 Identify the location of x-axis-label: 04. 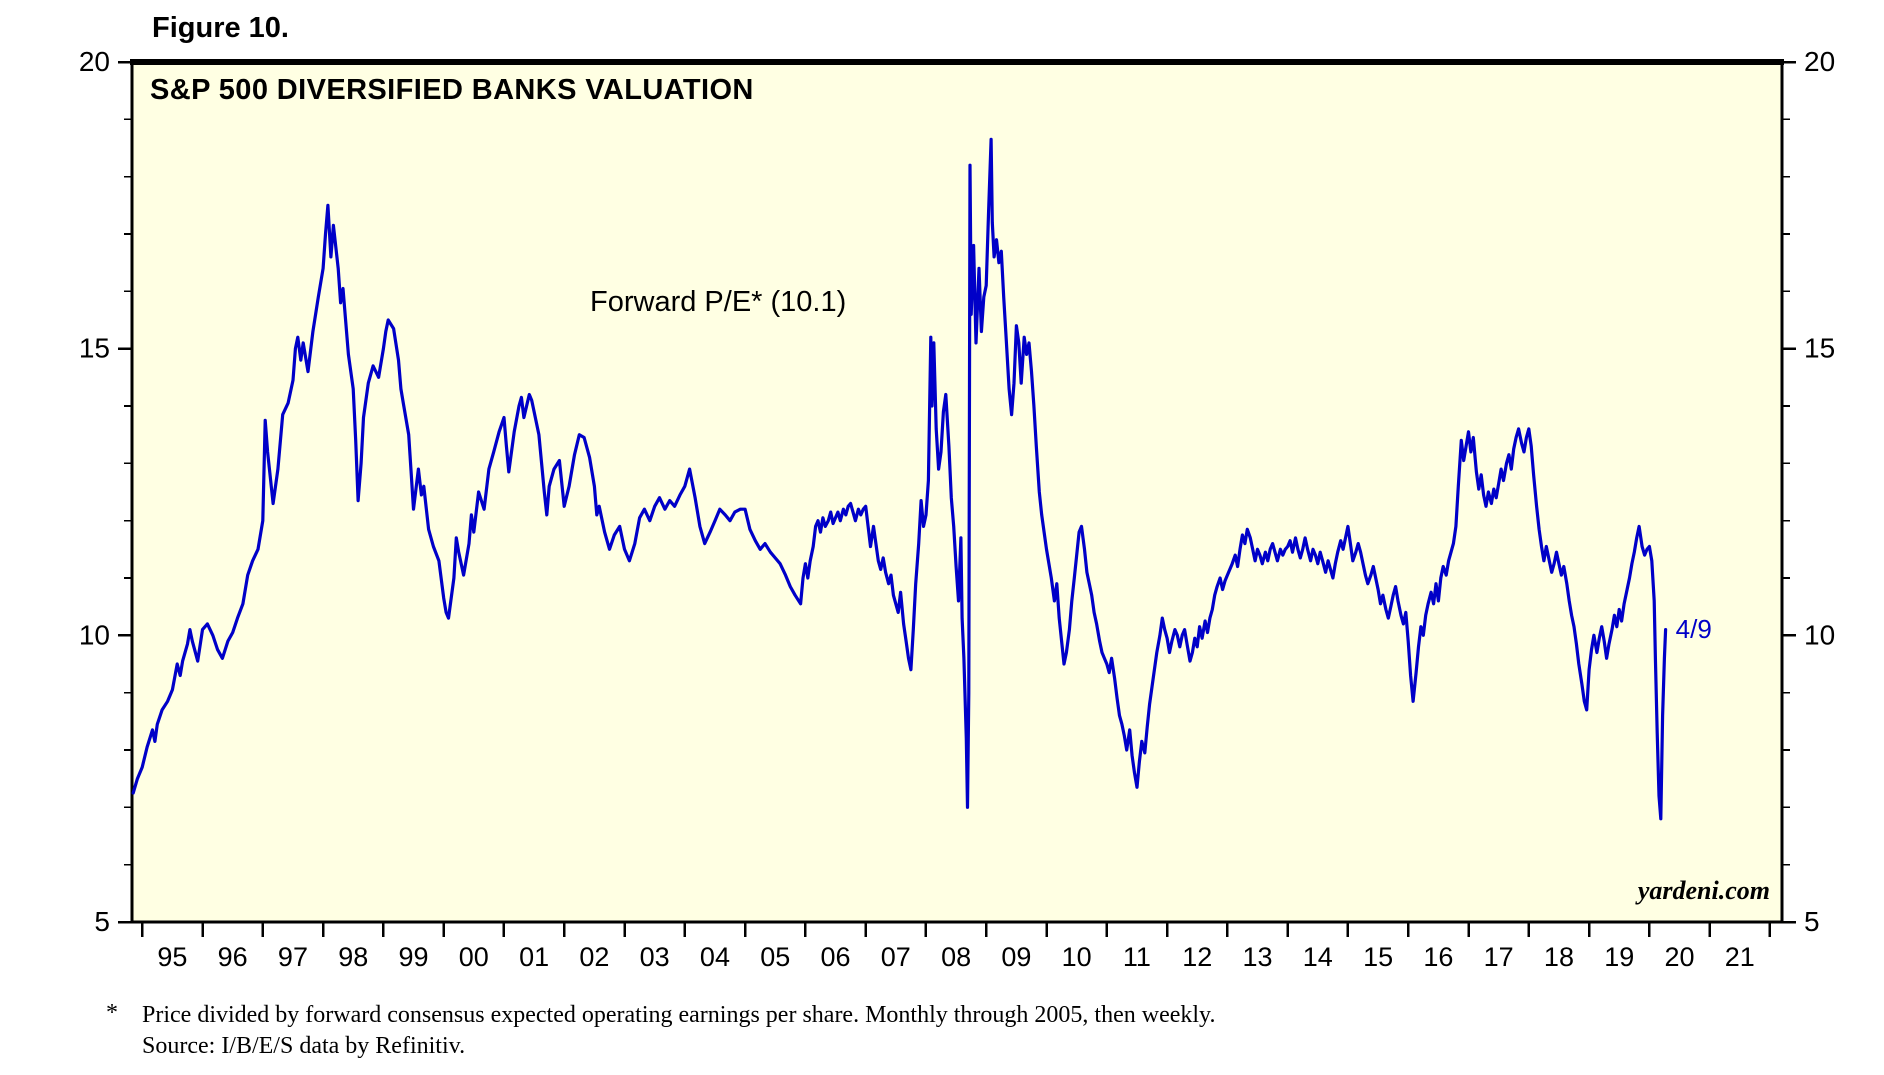
(715, 957).